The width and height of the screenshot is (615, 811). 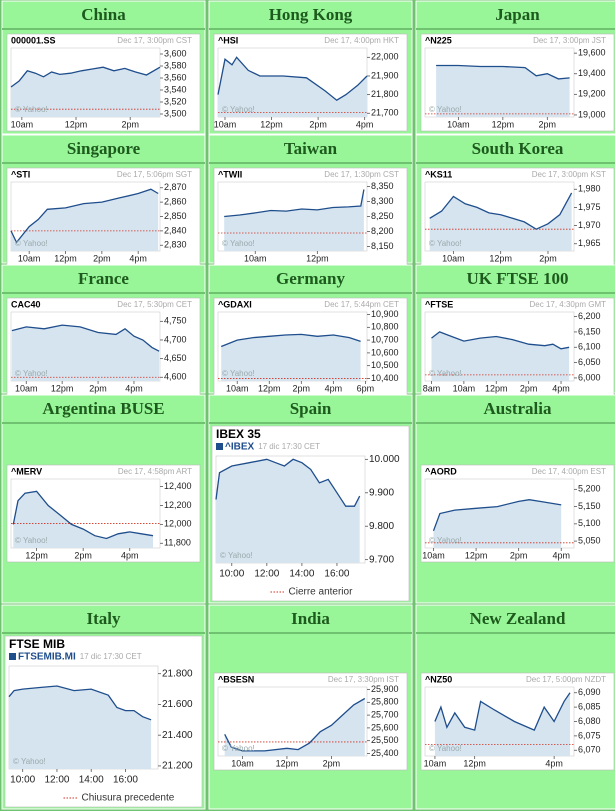 I want to click on timestamp: Dec 17, 5:00pm NZDT, so click(x=566, y=679).